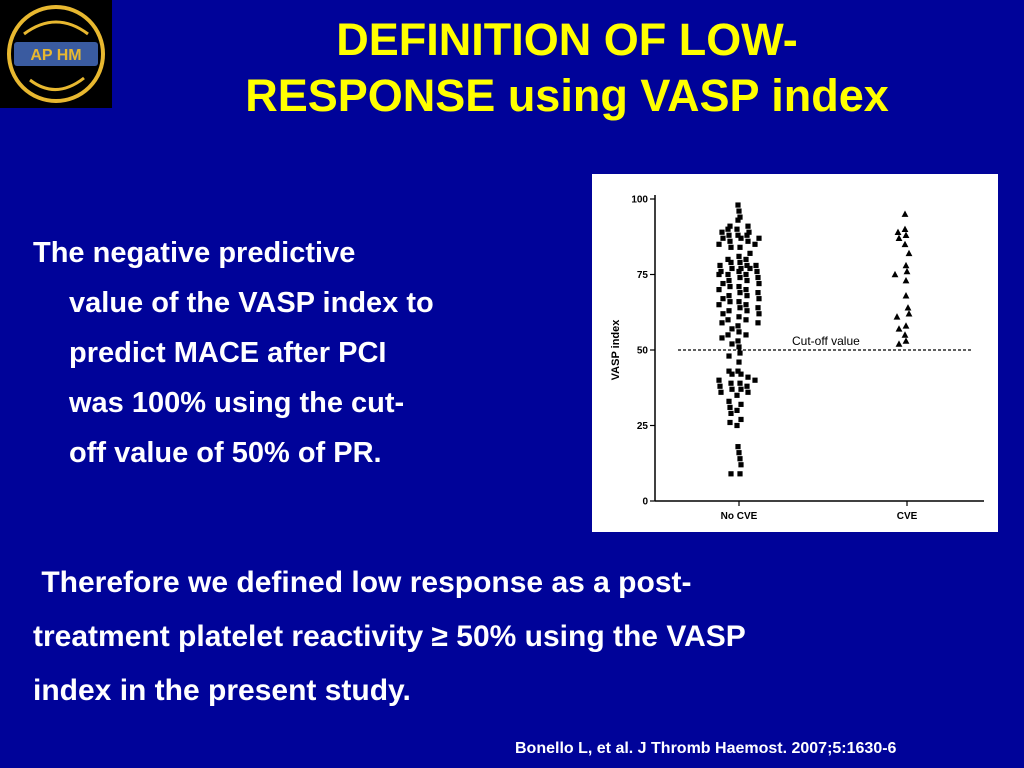 The width and height of the screenshot is (1024, 768). What do you see at coordinates (639, 200) in the screenshot?
I see `y-tick-label: 100` at bounding box center [639, 200].